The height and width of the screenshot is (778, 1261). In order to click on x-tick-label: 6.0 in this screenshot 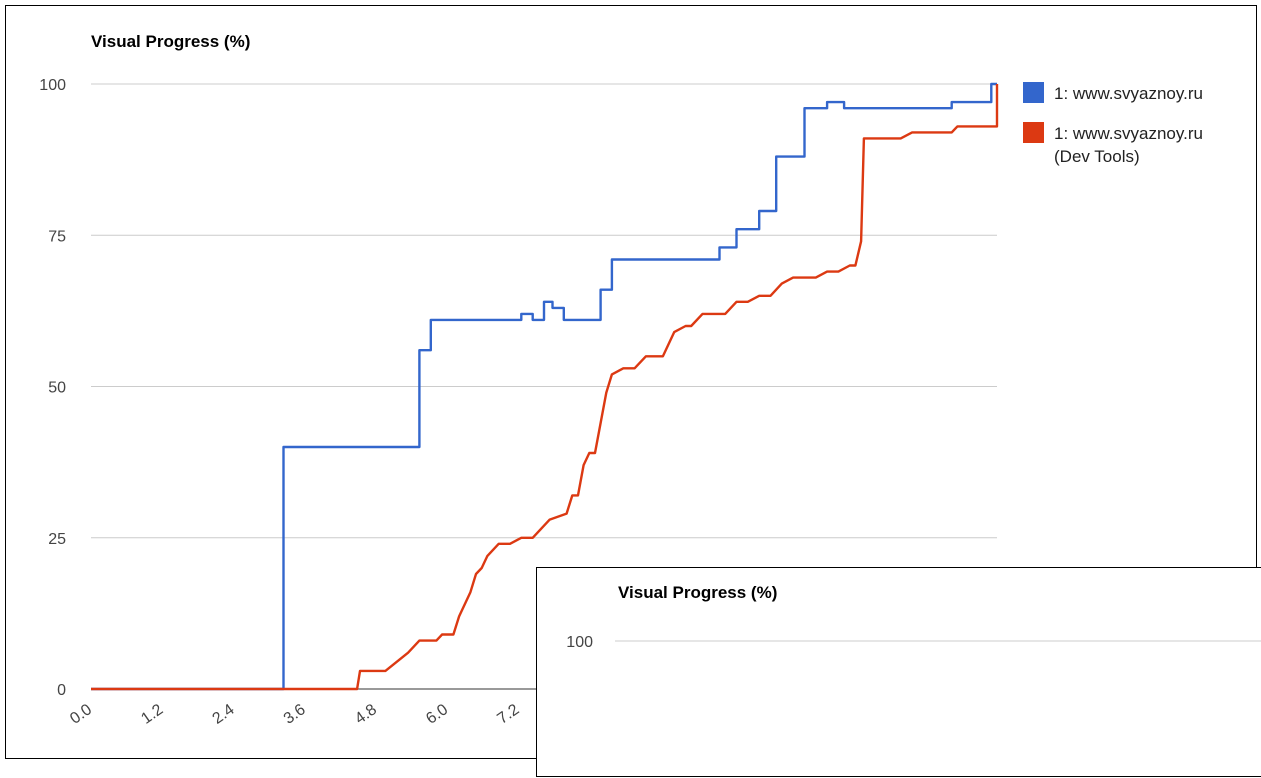, I will do `click(437, 714)`.